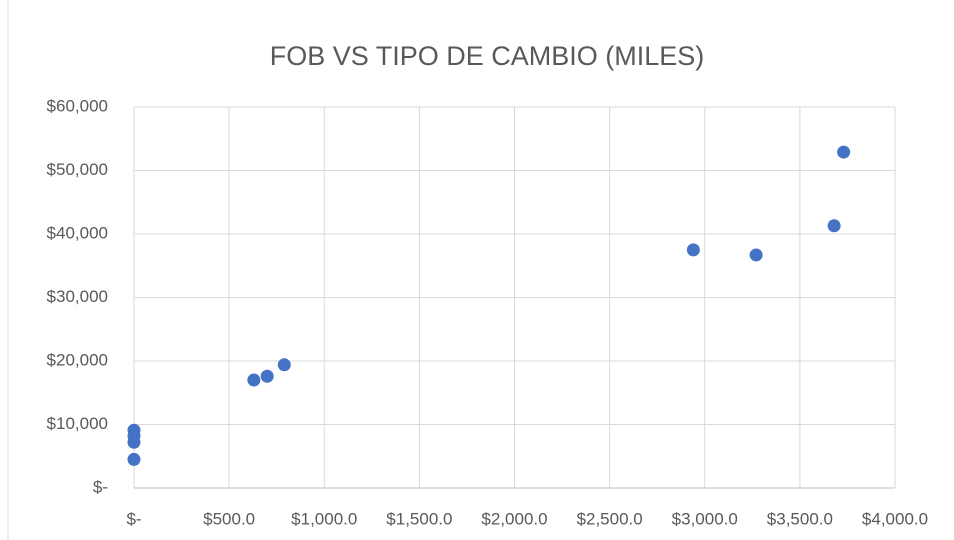 This screenshot has width=954, height=540. I want to click on x-tick-label: $3,000.0, so click(705, 518).